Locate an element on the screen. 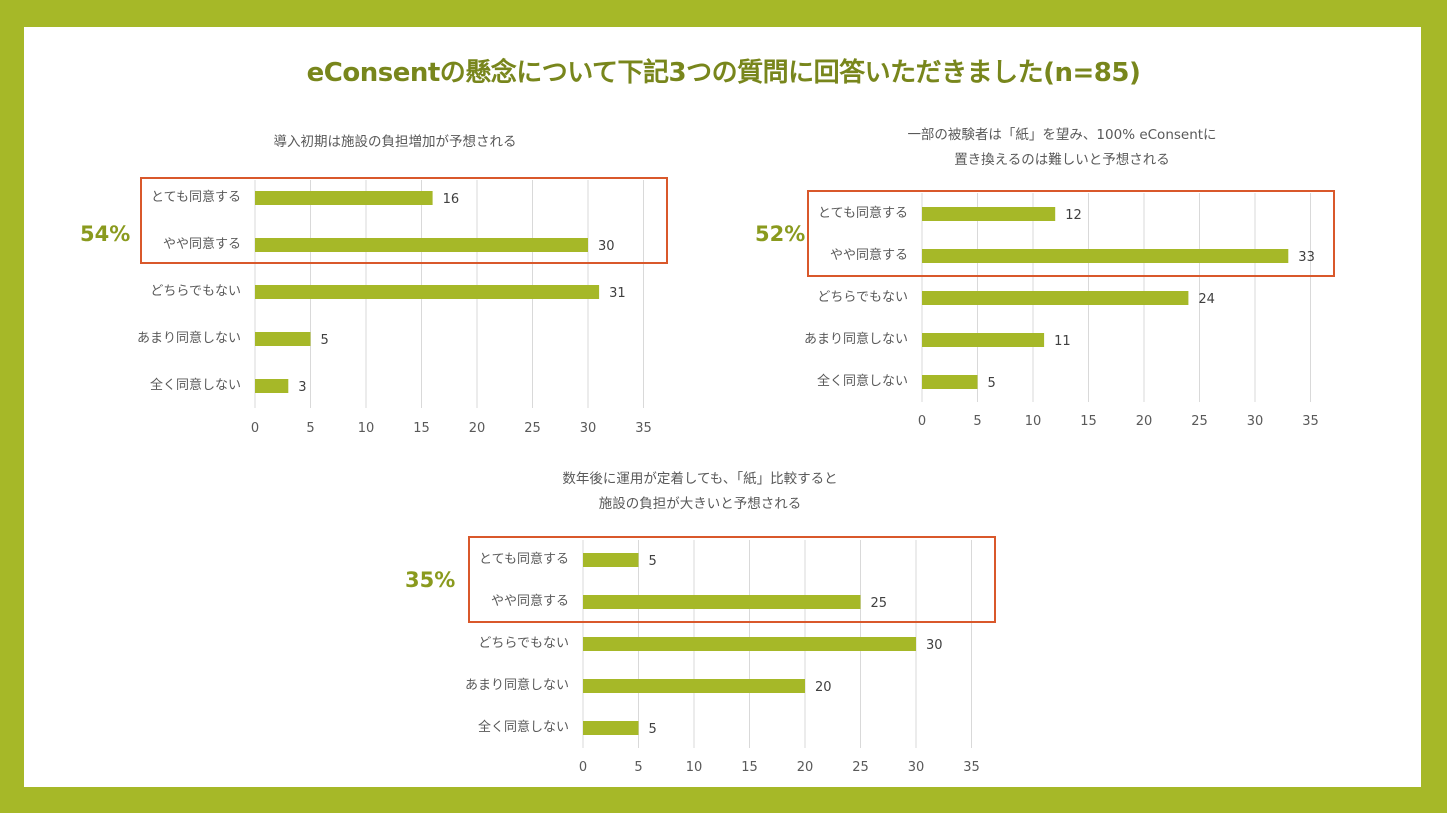 The width and height of the screenshot is (1447, 813). page-title: eConsentの懸念について下記3つの質問に回答いただきました(n=85) is located at coordinates (723, 73).